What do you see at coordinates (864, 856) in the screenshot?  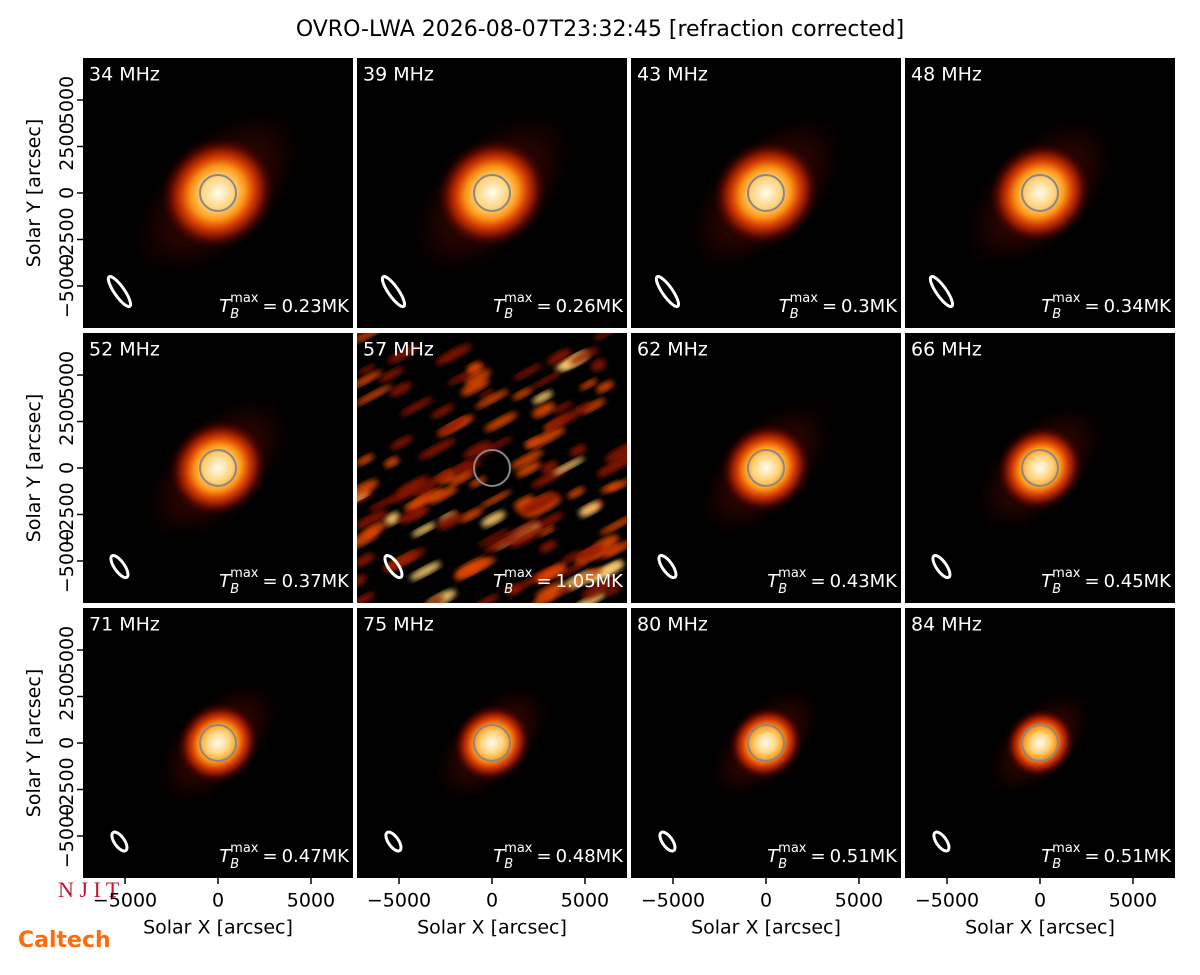 I see `tmax-value: 0.51MK` at bounding box center [864, 856].